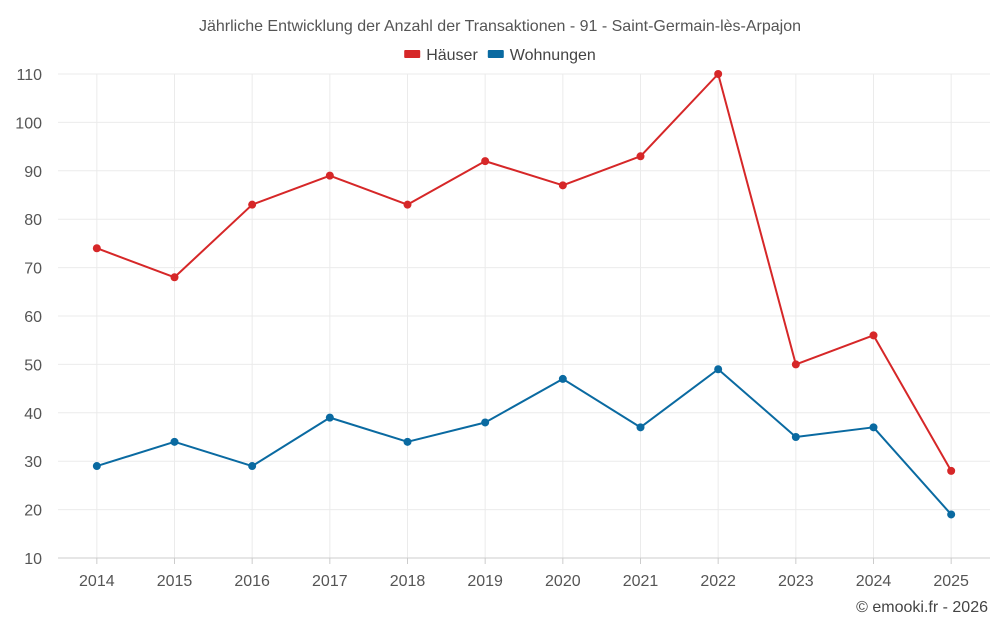 The width and height of the screenshot is (1000, 625). I want to click on x-tick-label: 2020, so click(563, 581).